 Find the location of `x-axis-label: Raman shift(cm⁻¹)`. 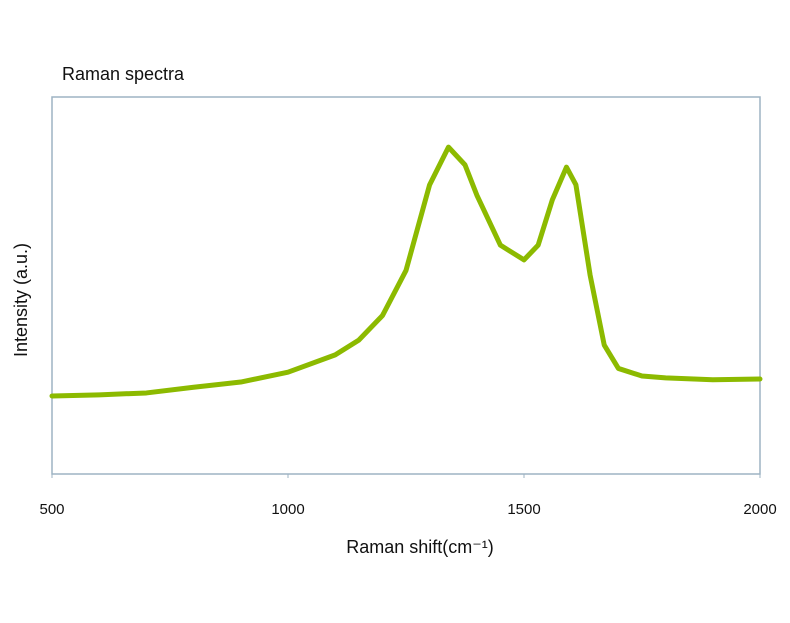

x-axis-label: Raman shift(cm⁻¹) is located at coordinates (420, 547).